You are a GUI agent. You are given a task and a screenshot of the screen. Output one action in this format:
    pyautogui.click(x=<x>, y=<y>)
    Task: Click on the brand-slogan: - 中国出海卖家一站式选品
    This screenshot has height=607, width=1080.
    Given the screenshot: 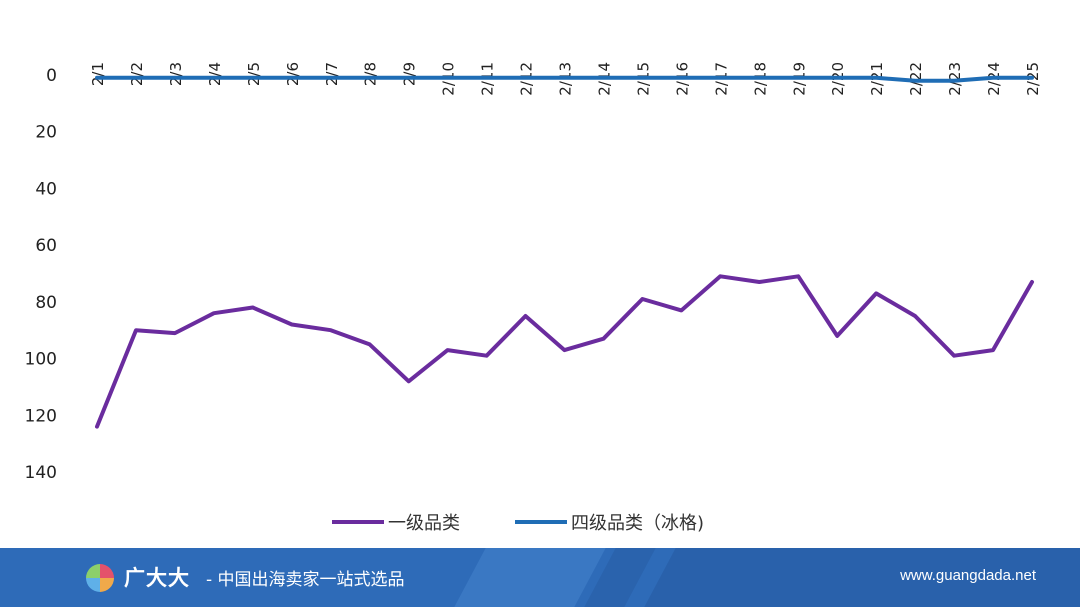 What is the action you would take?
    pyautogui.click(x=305, y=580)
    